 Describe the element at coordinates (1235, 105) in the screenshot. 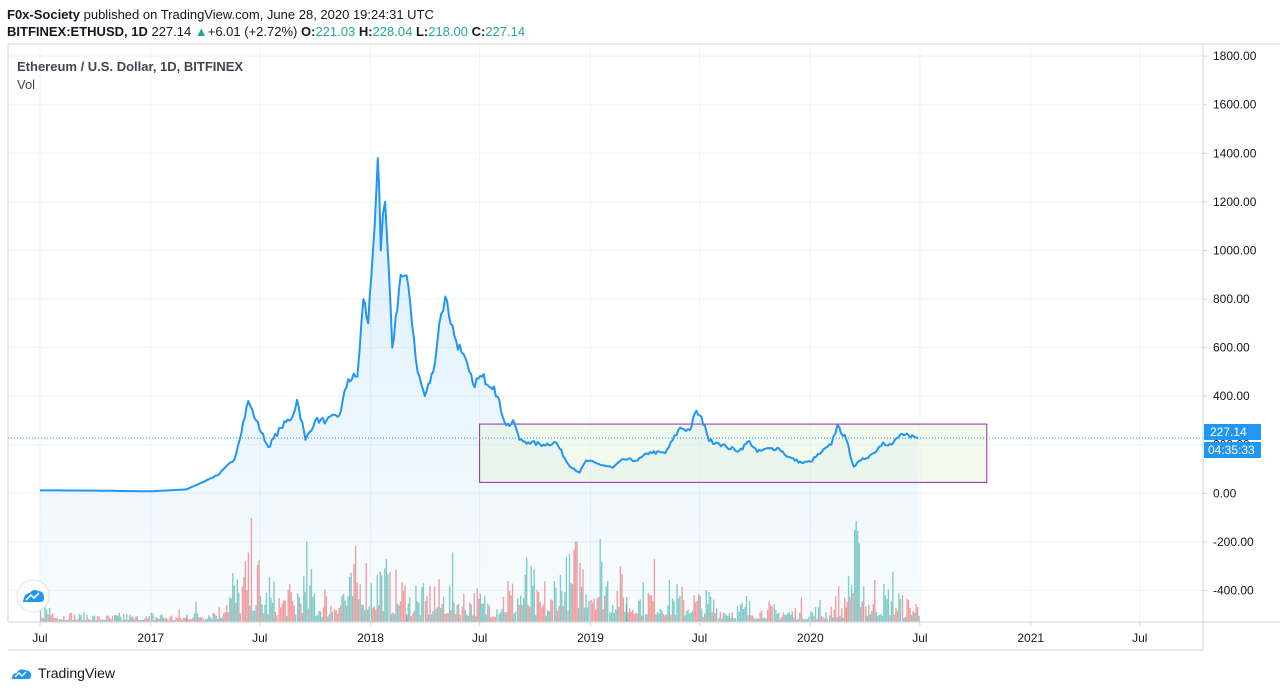

I see `y-tick-label: 1600.00` at that location.